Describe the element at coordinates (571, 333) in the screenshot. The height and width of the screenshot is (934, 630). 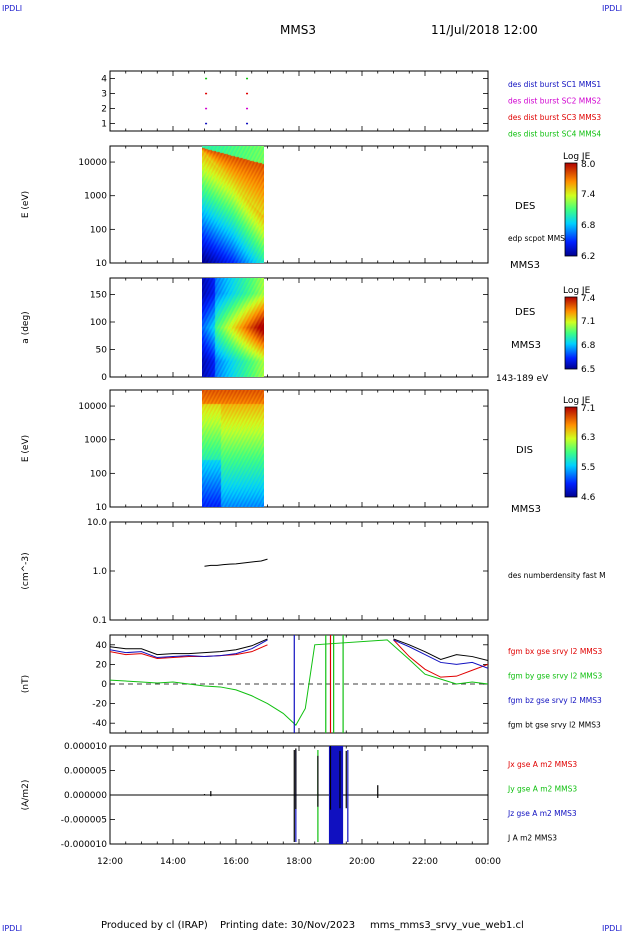
I see `colorbar` at that location.